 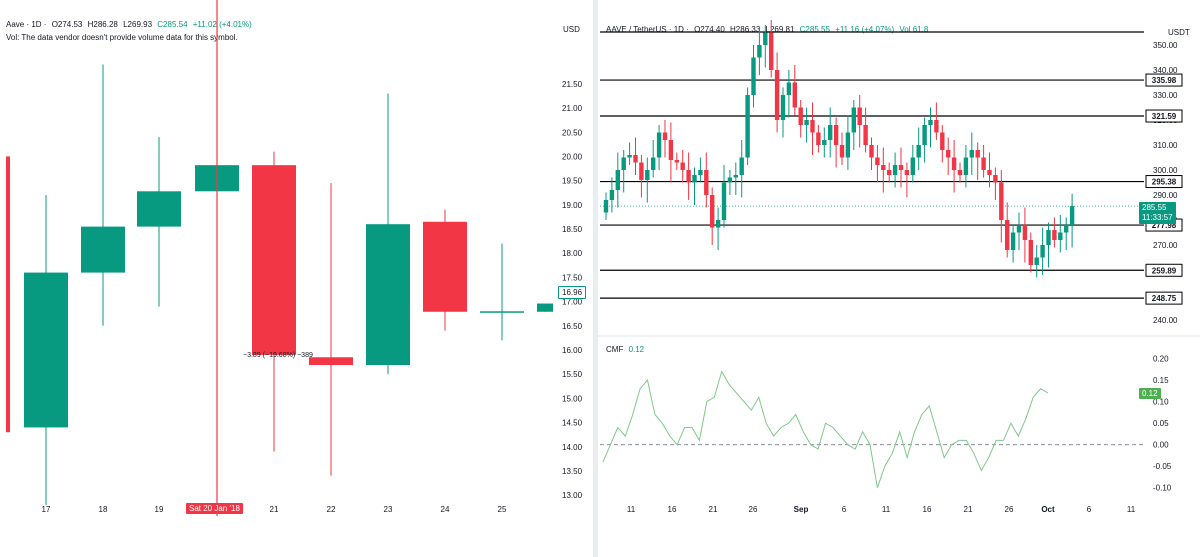 I want to click on y-tick-label: 350.00, so click(x=1165, y=45).